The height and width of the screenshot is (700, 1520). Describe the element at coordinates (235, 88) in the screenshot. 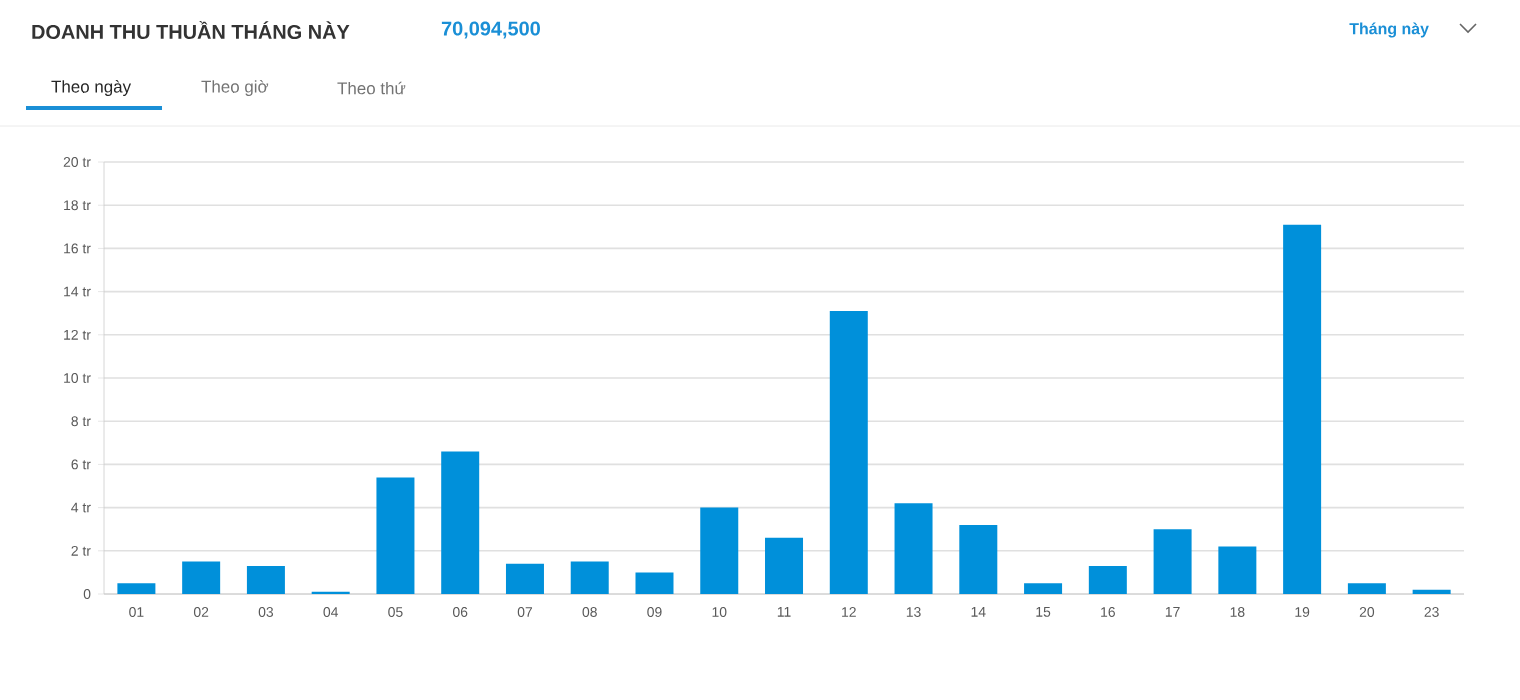

I see `text: Theo giờ` at that location.